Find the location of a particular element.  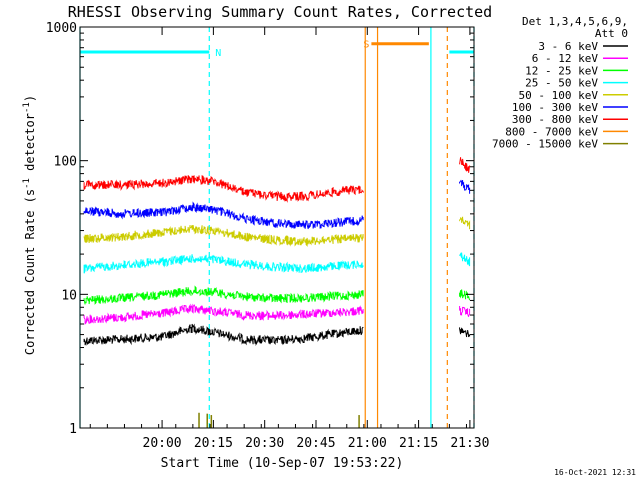

x-tick-label-4: 21:00 is located at coordinates (367, 443).